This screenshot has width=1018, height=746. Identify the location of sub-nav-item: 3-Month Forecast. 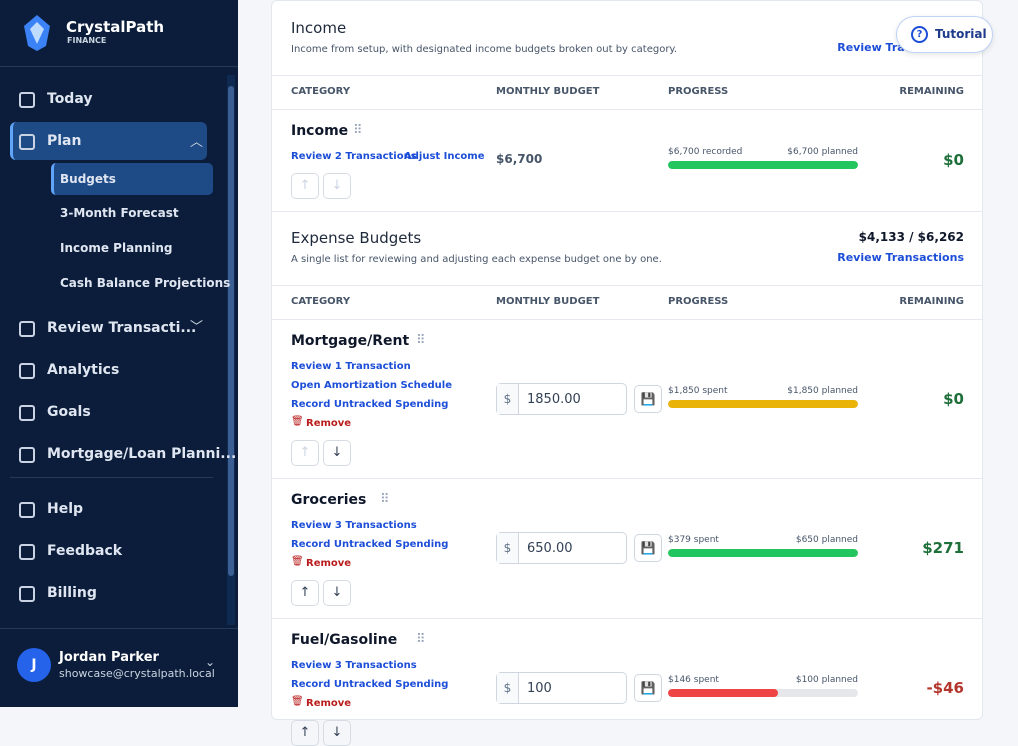
(119, 213).